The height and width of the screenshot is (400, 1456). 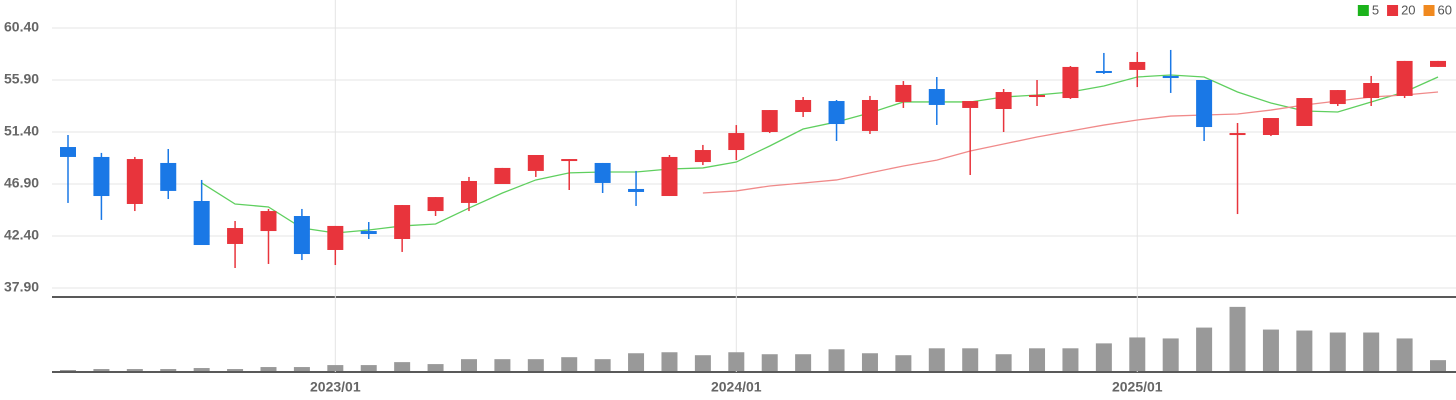 I want to click on y-tick-label: 55.90, so click(x=21, y=79).